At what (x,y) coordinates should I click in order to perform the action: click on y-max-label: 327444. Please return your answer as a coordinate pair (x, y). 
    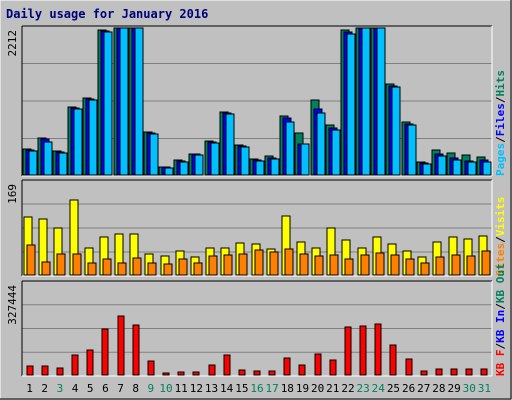
    Looking at the image, I should click on (12, 305).